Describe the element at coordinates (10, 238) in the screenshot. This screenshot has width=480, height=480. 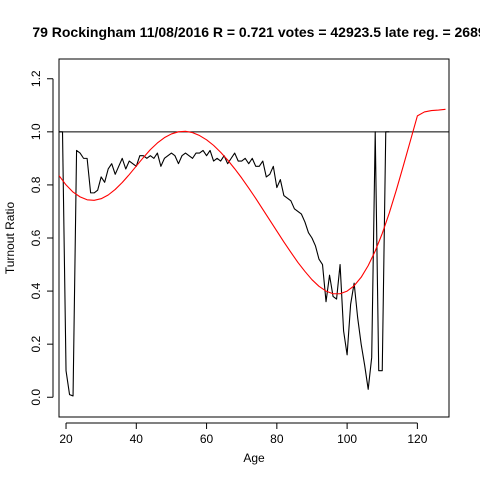
I see `y-axis-label: Turnout Ratio` at that location.